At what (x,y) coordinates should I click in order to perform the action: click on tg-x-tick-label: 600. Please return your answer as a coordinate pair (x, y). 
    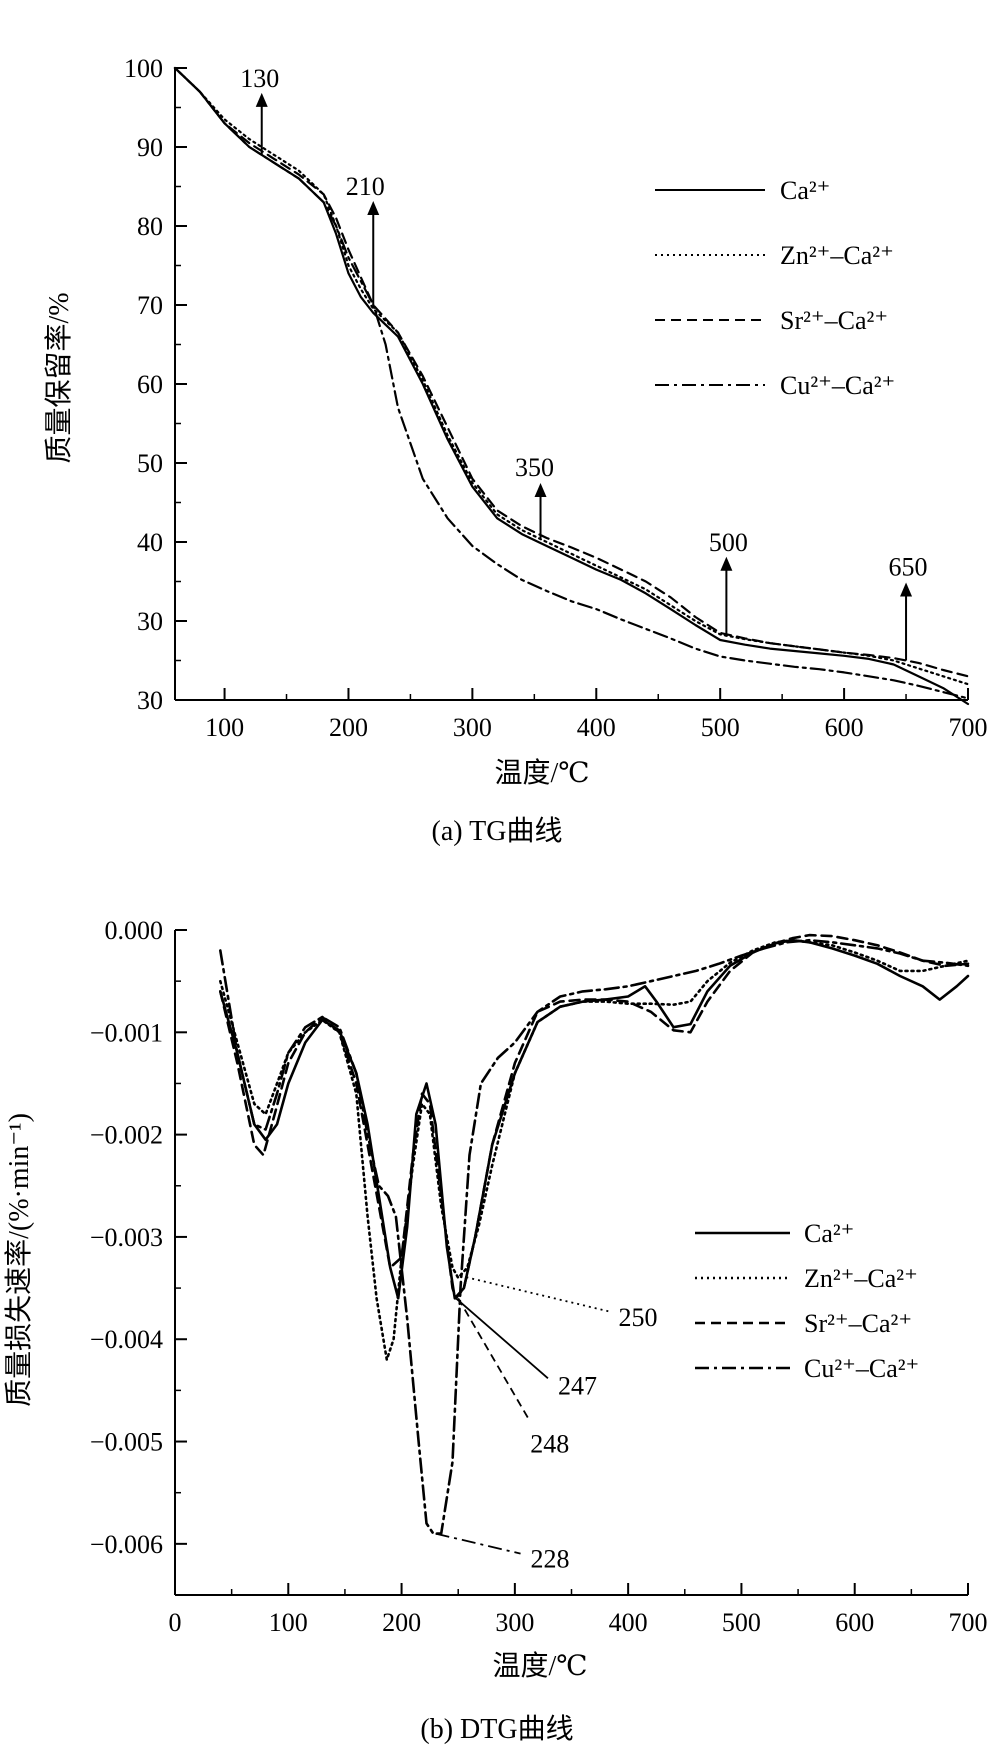
    Looking at the image, I should click on (844, 727).